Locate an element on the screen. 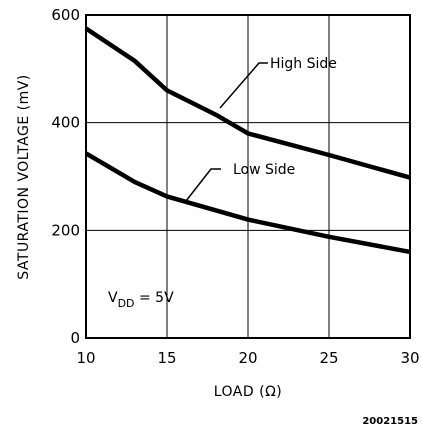 The height and width of the screenshot is (431, 422). vdd-symbol: V is located at coordinates (113, 298).